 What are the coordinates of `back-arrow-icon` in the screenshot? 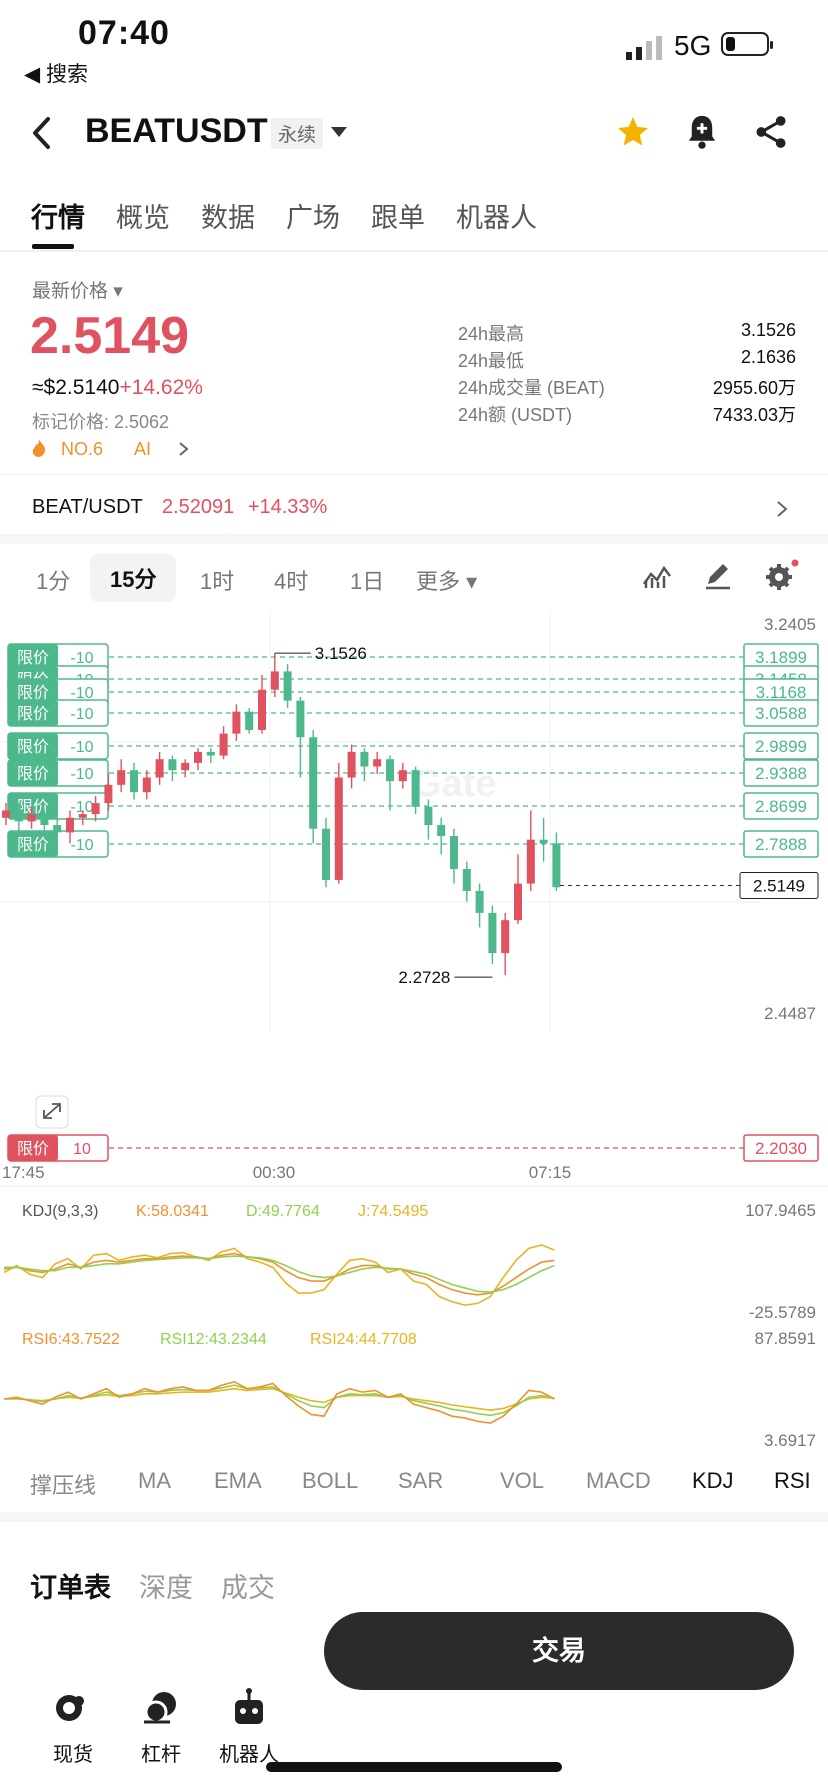 It's located at (42, 133).